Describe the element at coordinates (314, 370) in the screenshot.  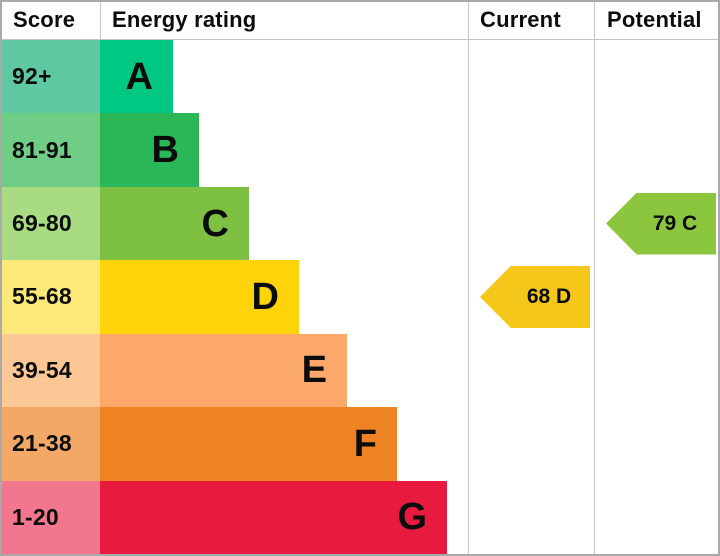
I see `band-letter: E` at that location.